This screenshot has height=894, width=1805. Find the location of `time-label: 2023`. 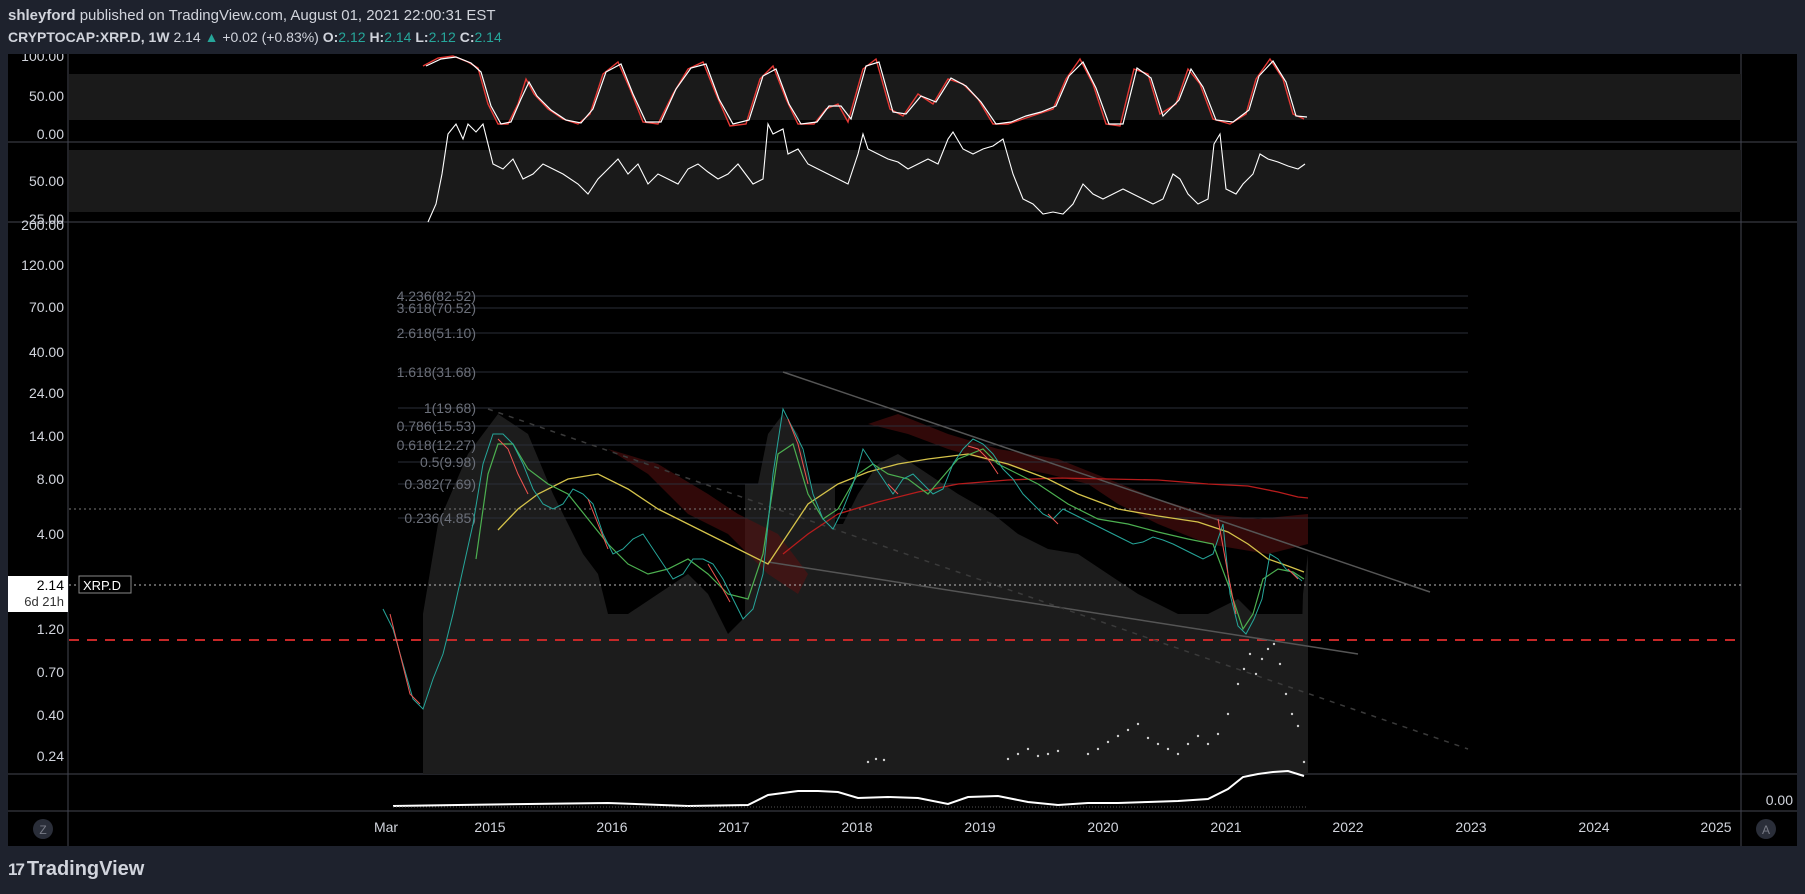

time-label: 2023 is located at coordinates (1470, 827).